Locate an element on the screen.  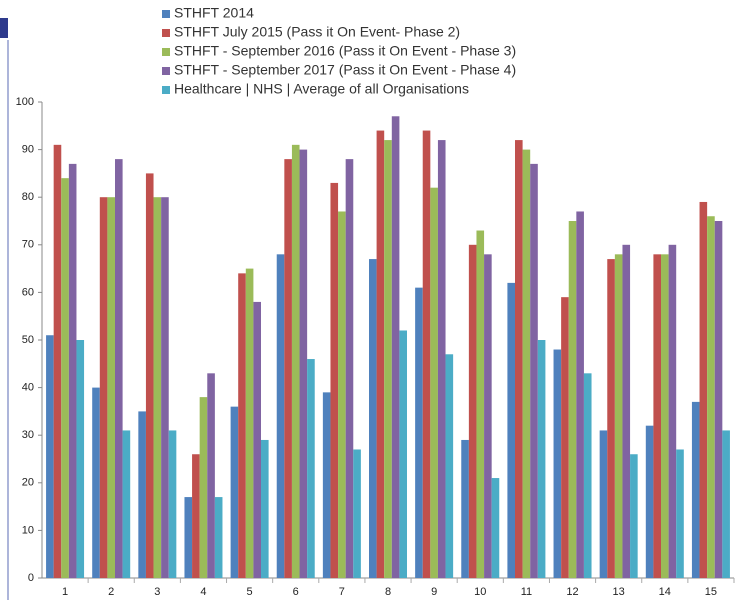
y-tick-label: 50 is located at coordinates (28, 340).